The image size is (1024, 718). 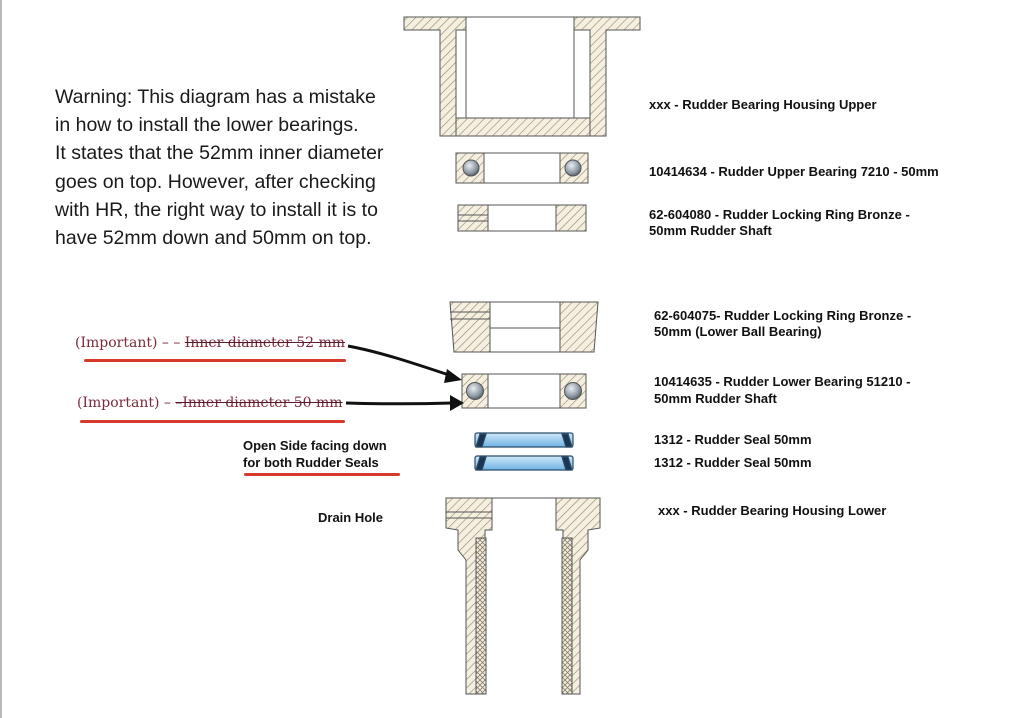 I want to click on upper-bearing, so click(x=522, y=168).